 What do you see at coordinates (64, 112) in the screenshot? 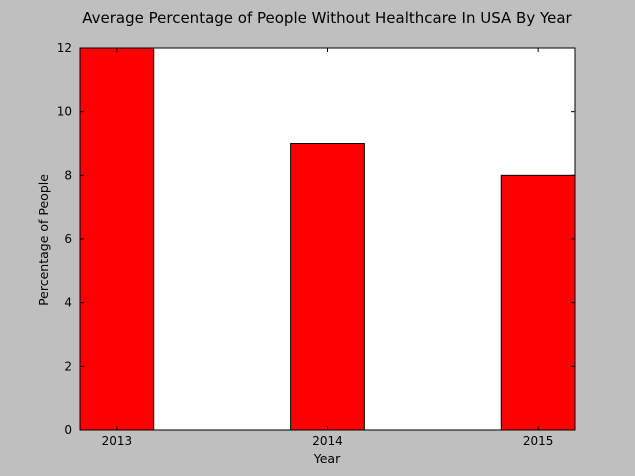
I see `y-tick-label: 10` at bounding box center [64, 112].